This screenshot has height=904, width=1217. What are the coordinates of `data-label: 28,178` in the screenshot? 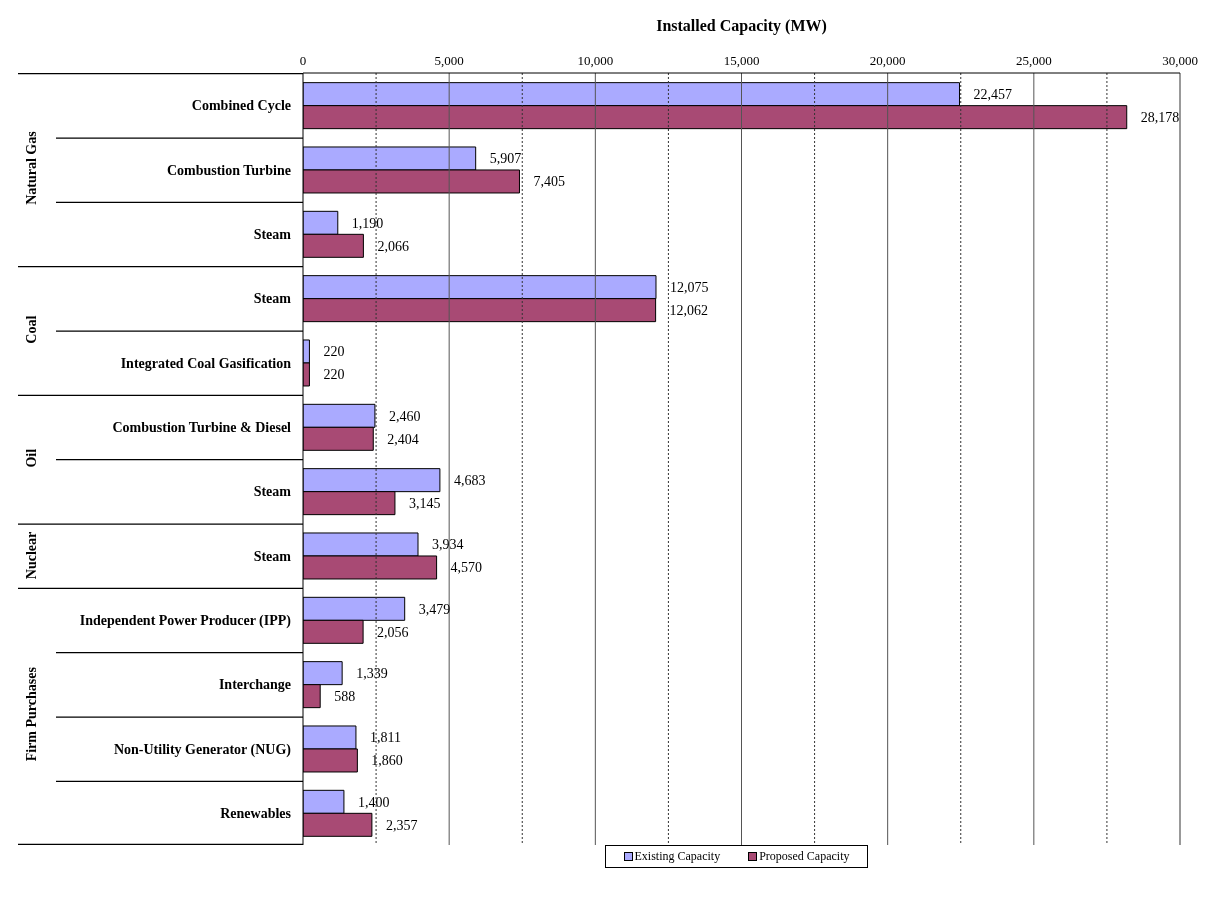 It's located at (1160, 118).